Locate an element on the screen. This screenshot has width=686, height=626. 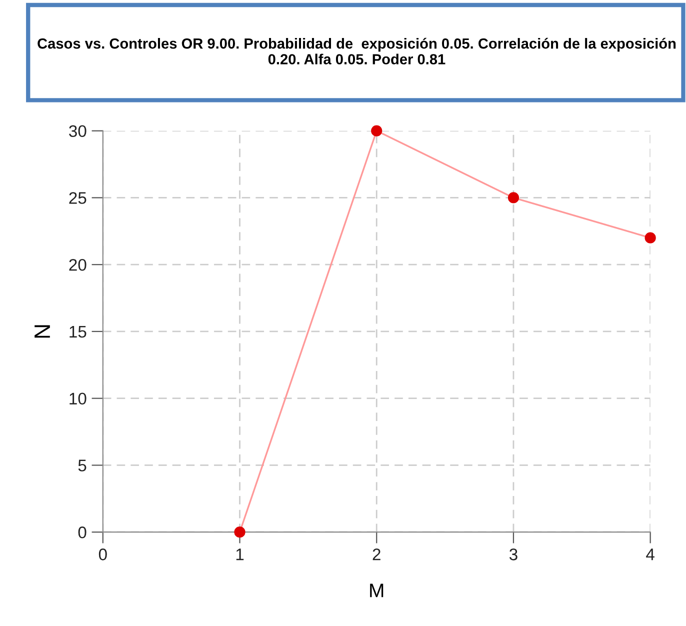
y-tick-label: 15 is located at coordinates (78, 332).